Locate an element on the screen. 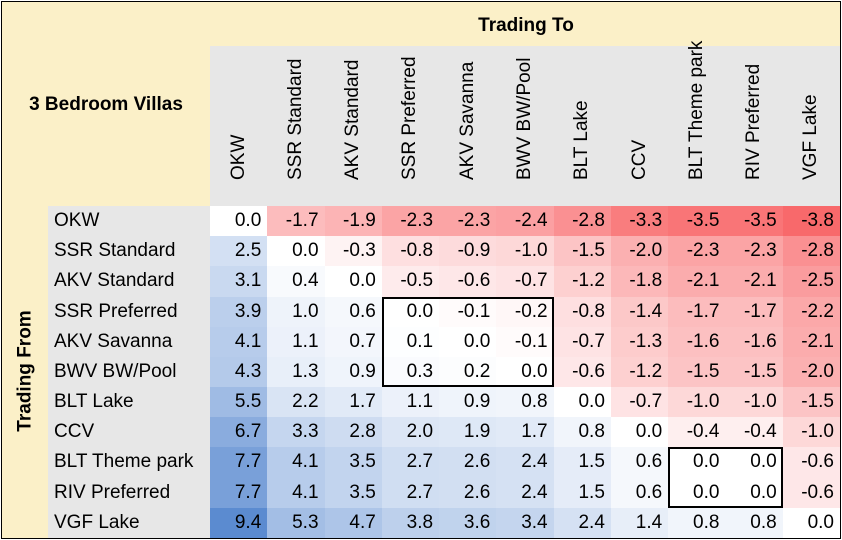  trading-from-label: Trading From is located at coordinates (25, 371).